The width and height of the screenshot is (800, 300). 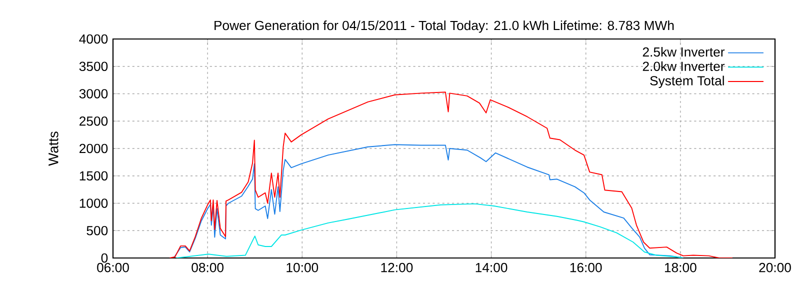 What do you see at coordinates (94, 203) in the screenshot?
I see `y-tick-label: 1000` at bounding box center [94, 203].